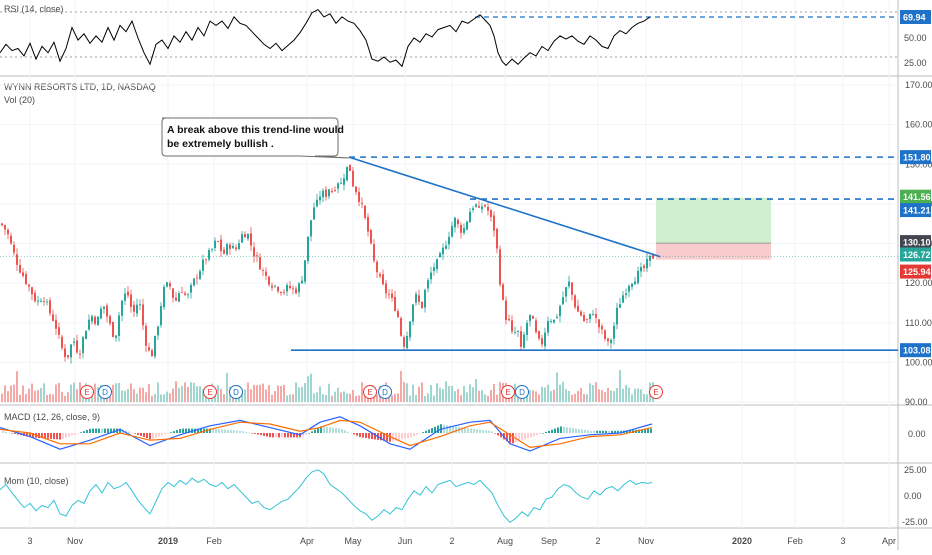  I want to click on price-tag-entry-bg, so click(915, 271).